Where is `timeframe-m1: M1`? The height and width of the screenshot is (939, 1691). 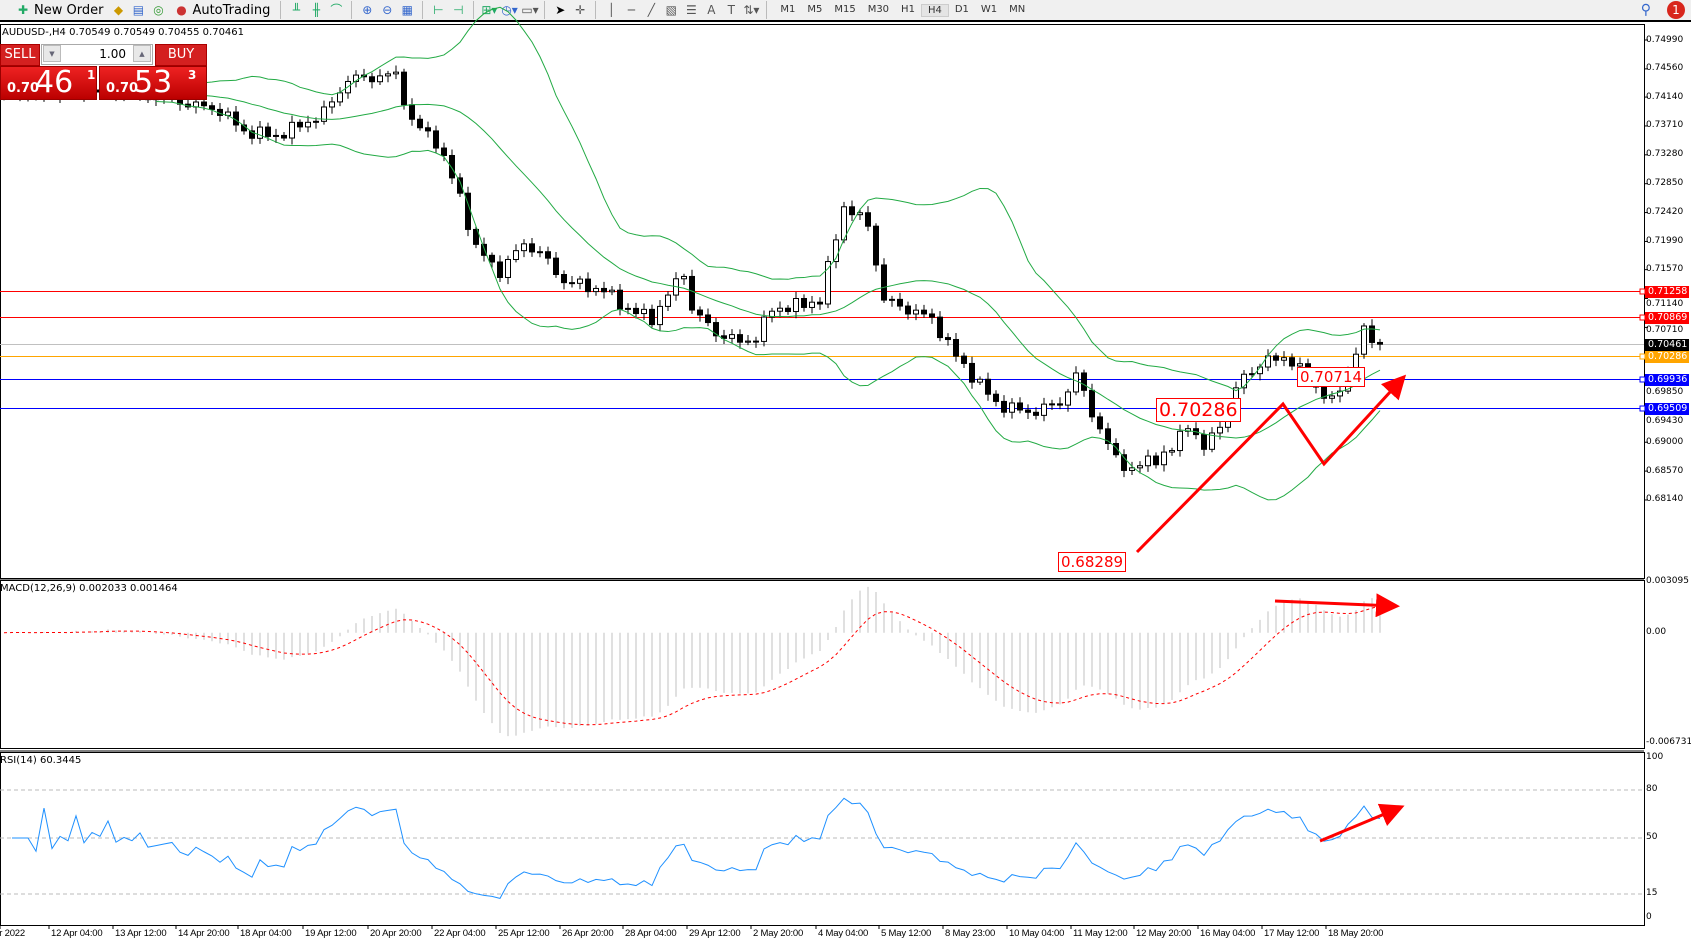
timeframe-m1: M1 is located at coordinates (788, 9).